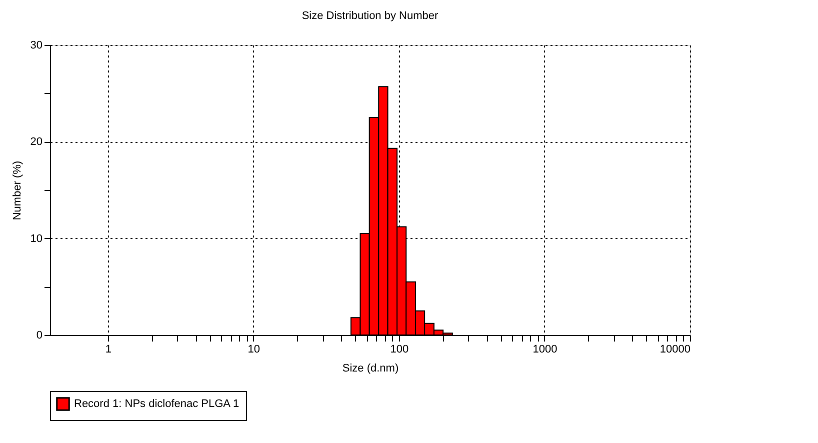  I want to click on y-tick-label: 20, so click(36, 142).